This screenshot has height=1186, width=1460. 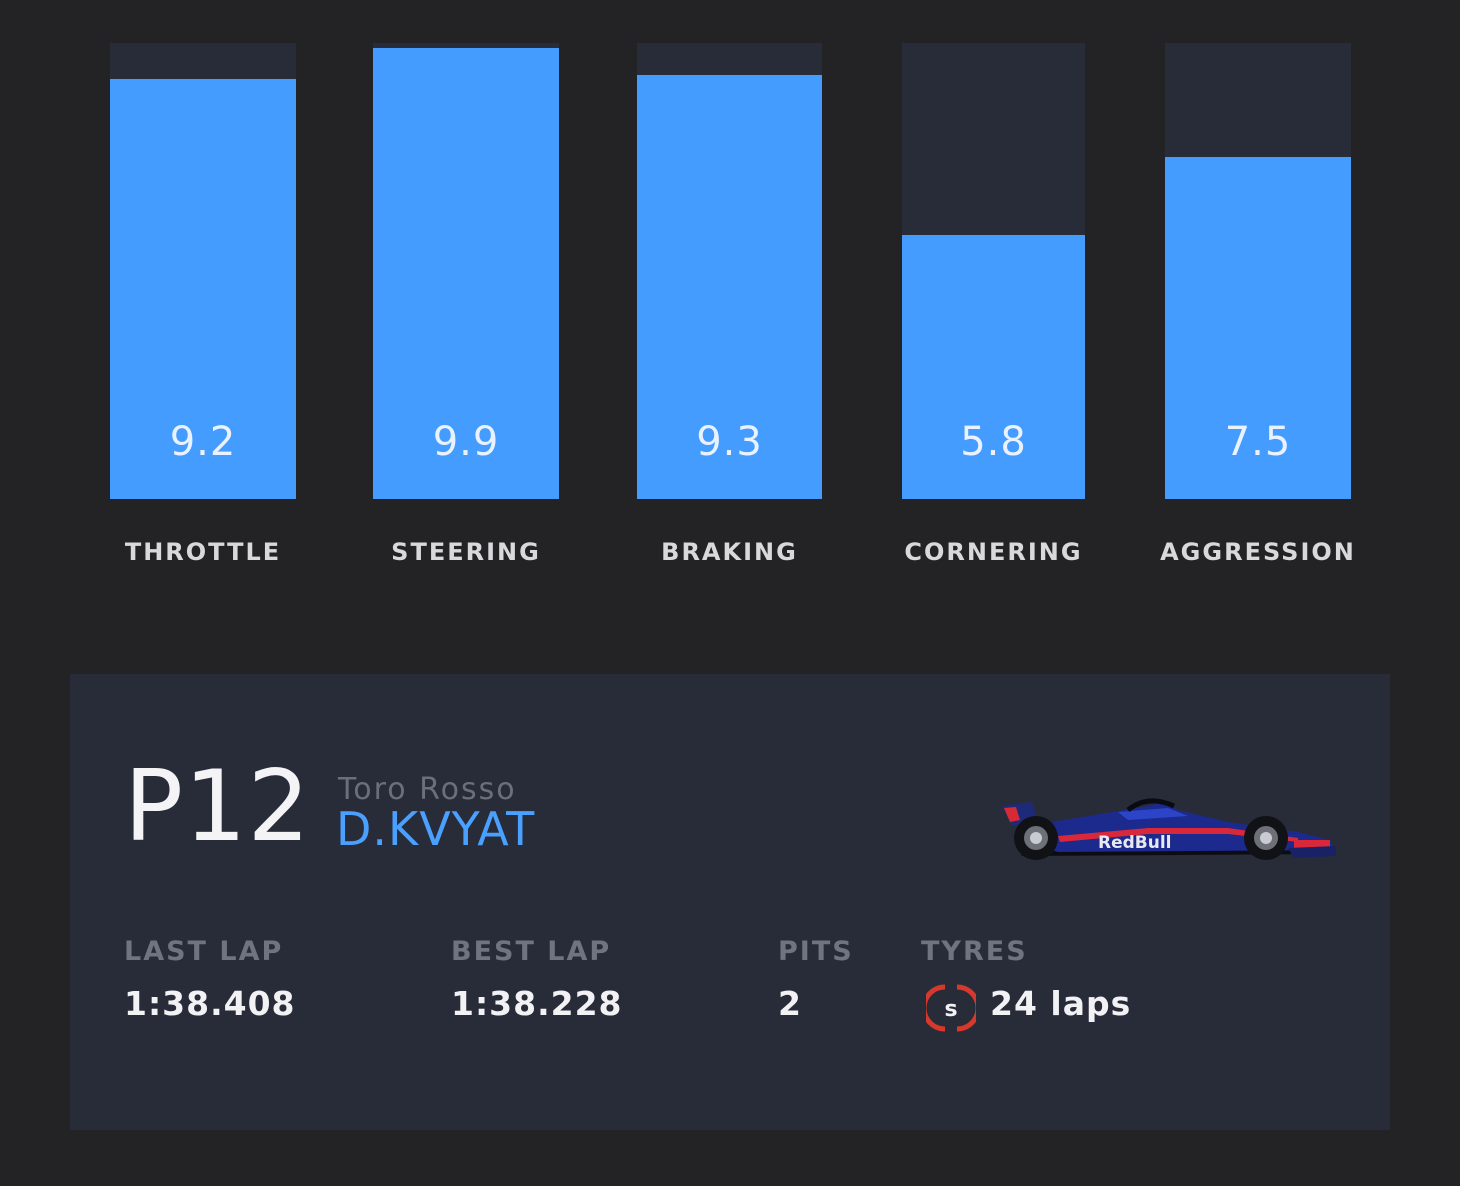 I want to click on last-lap-value: 1:38.408, so click(x=210, y=1003).